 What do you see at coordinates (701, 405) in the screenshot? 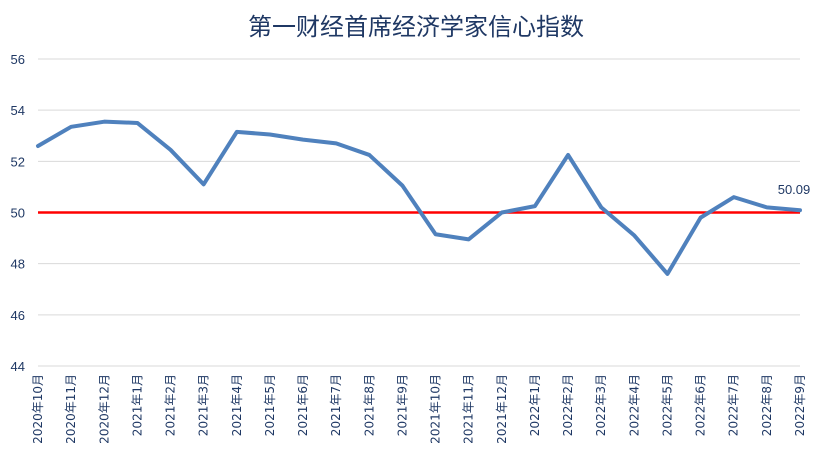
I see `x-tick-label: 2022年6月` at bounding box center [701, 405].